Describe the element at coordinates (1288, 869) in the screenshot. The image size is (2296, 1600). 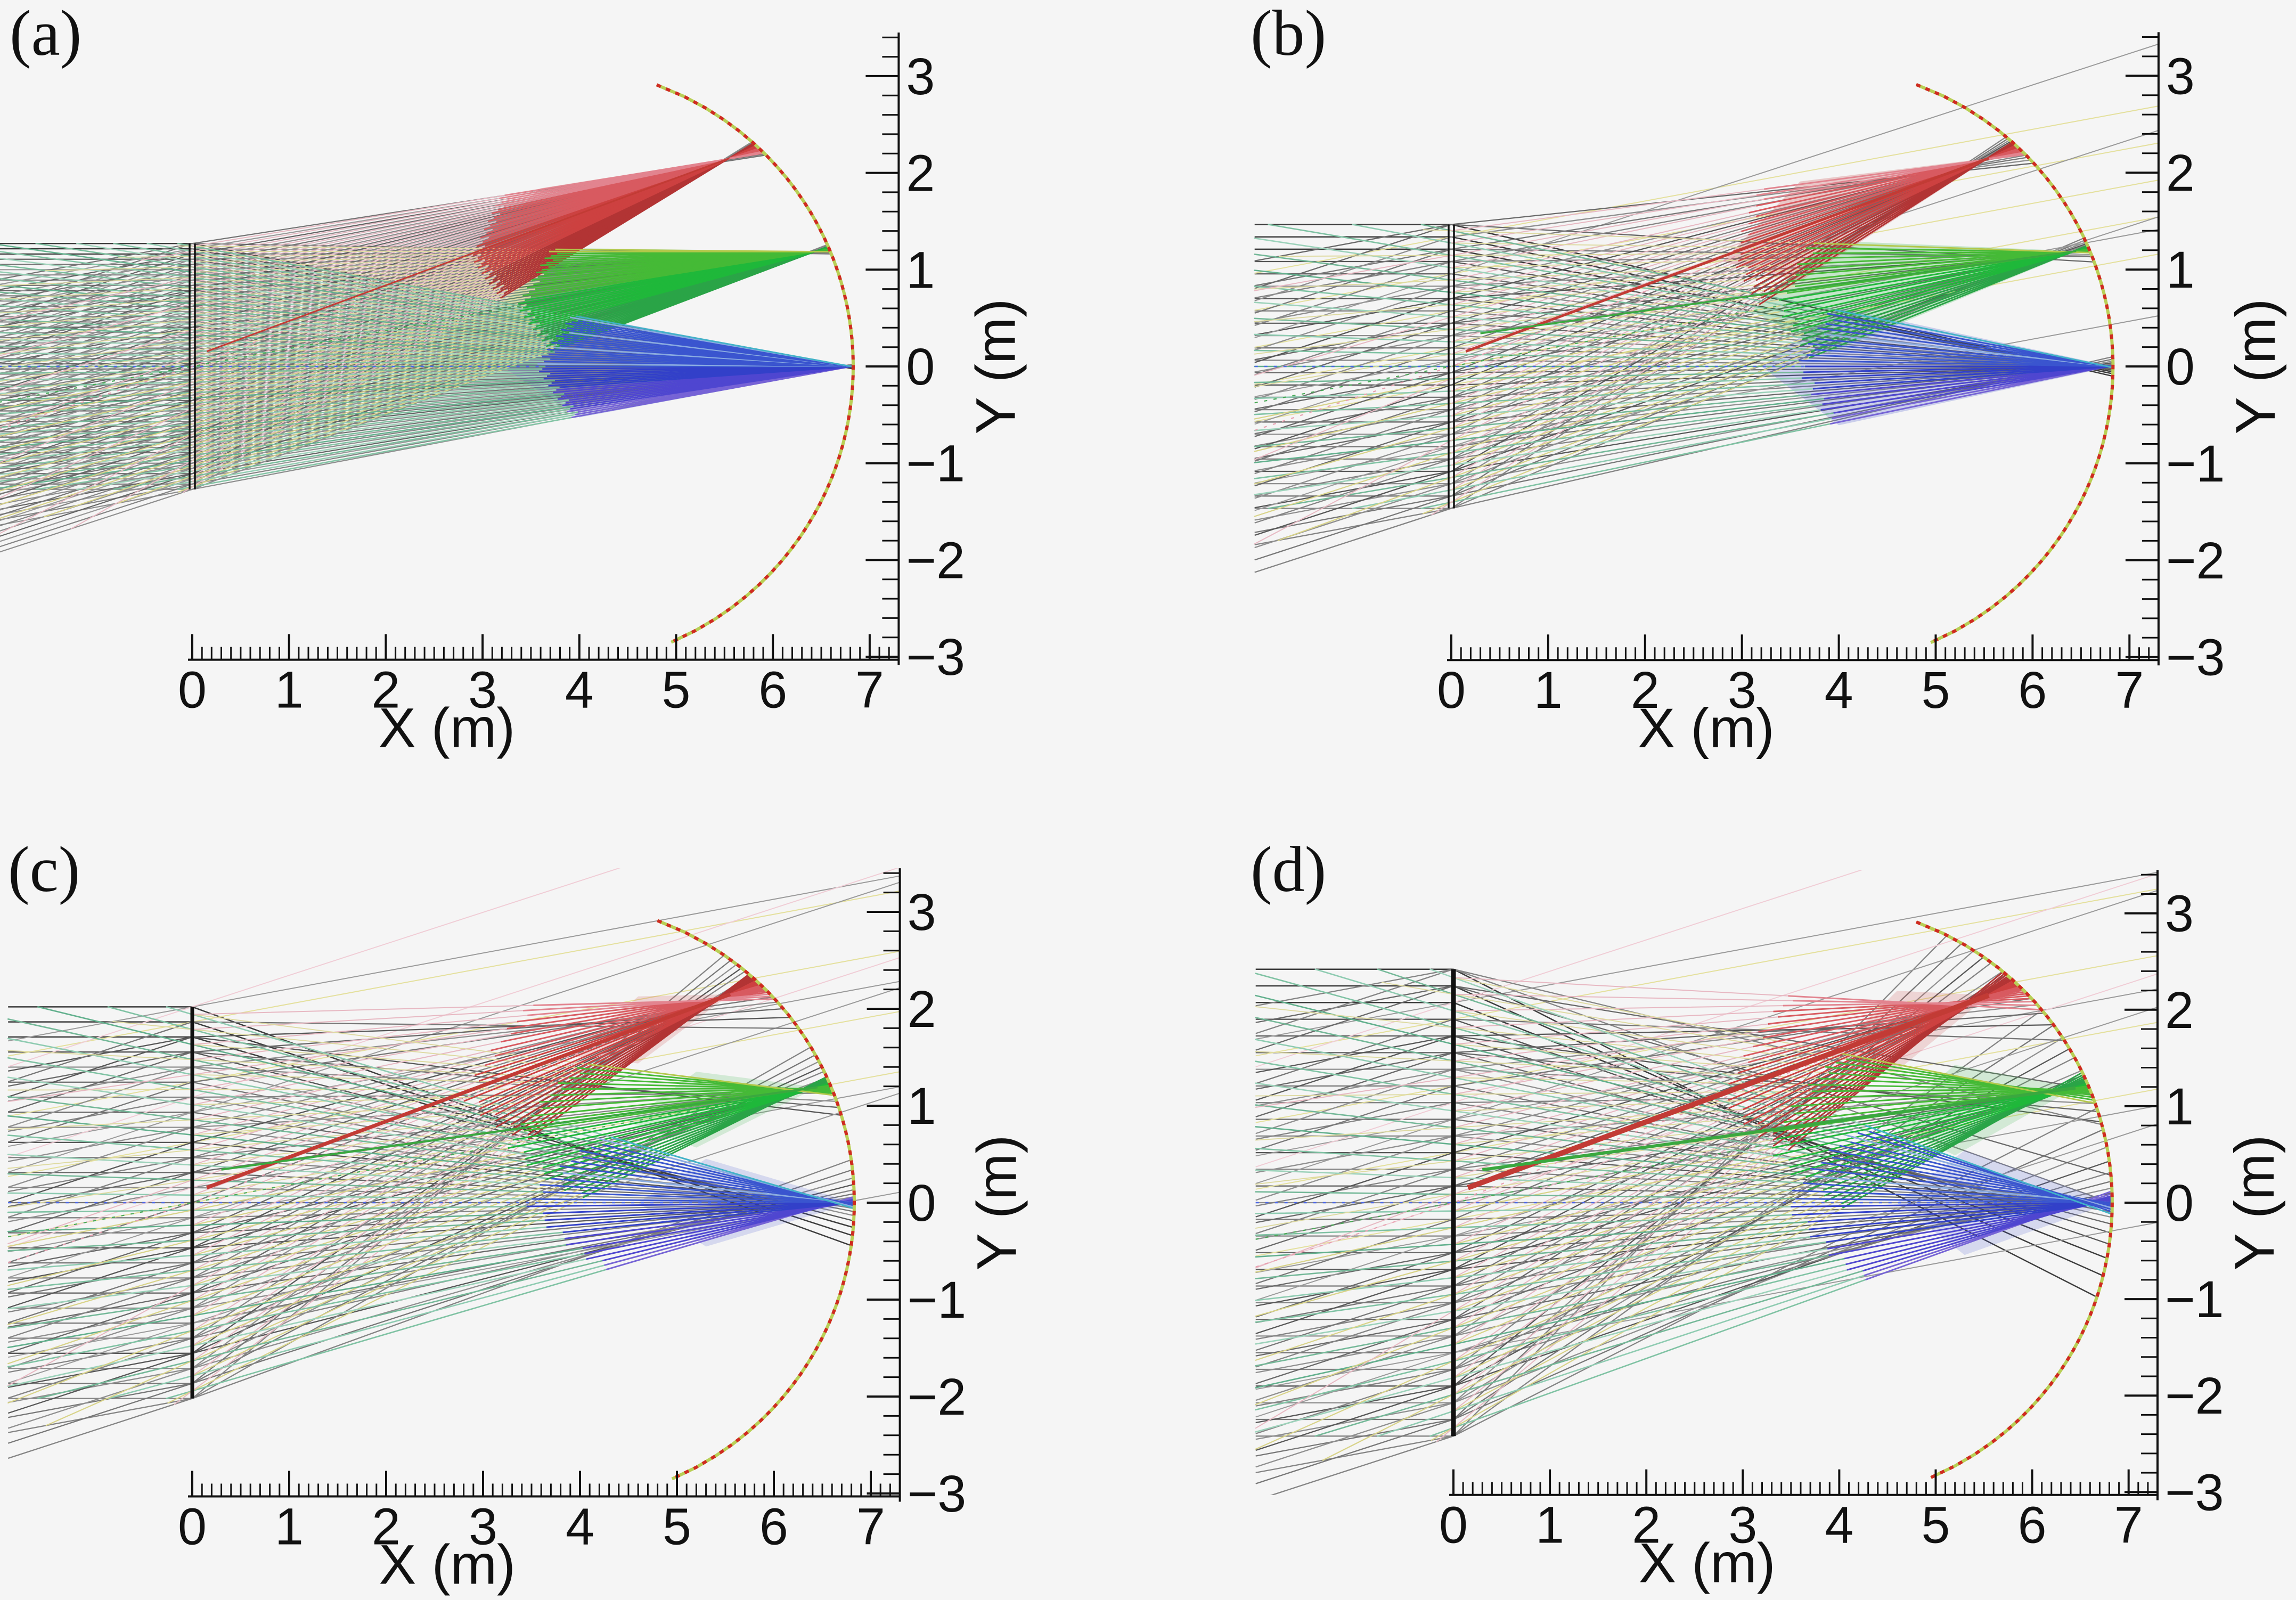
I see `svg-text: (d)` at that location.